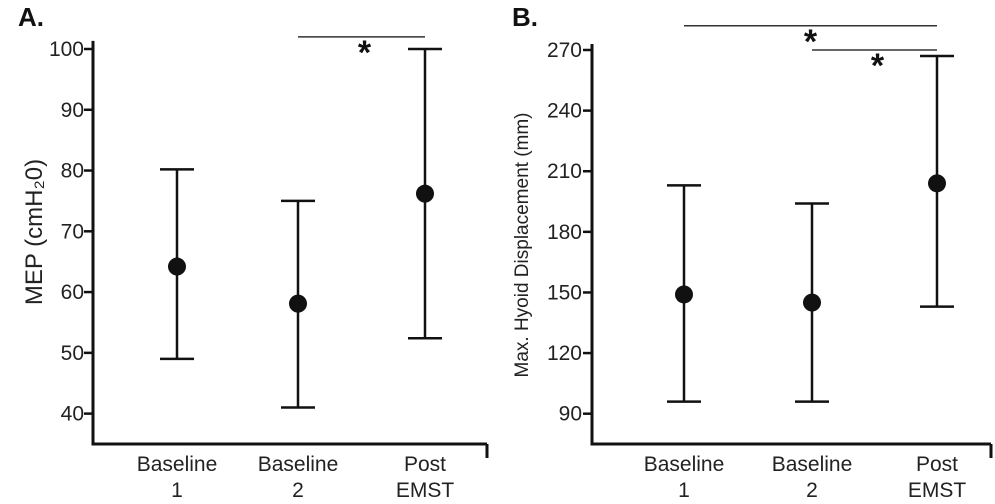  I want to click on panel-letter-a: A., so click(31, 17).